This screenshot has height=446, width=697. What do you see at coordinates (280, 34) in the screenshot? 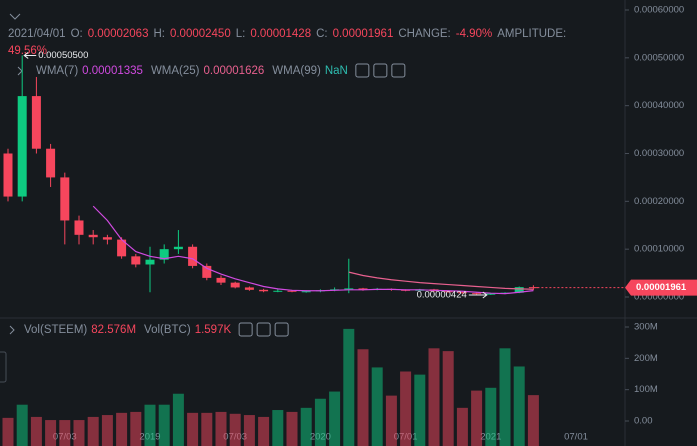
I see `header-low: 0.00001428` at bounding box center [280, 34].